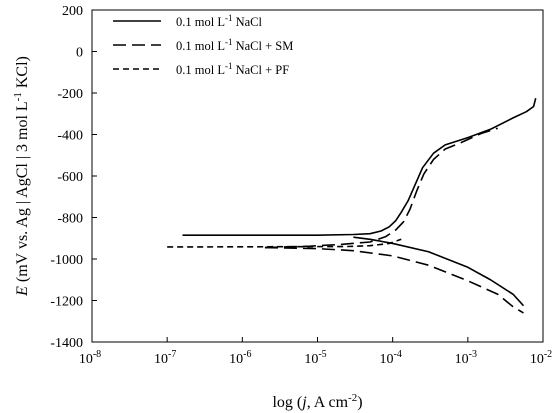  What do you see at coordinates (72, 11) in the screenshot?
I see `y-tick-label: 200` at bounding box center [72, 11].